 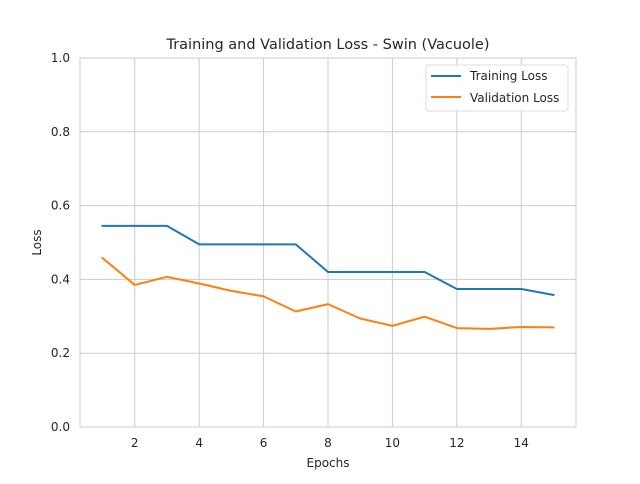 I want to click on x-tick-label: 10, so click(x=392, y=443).